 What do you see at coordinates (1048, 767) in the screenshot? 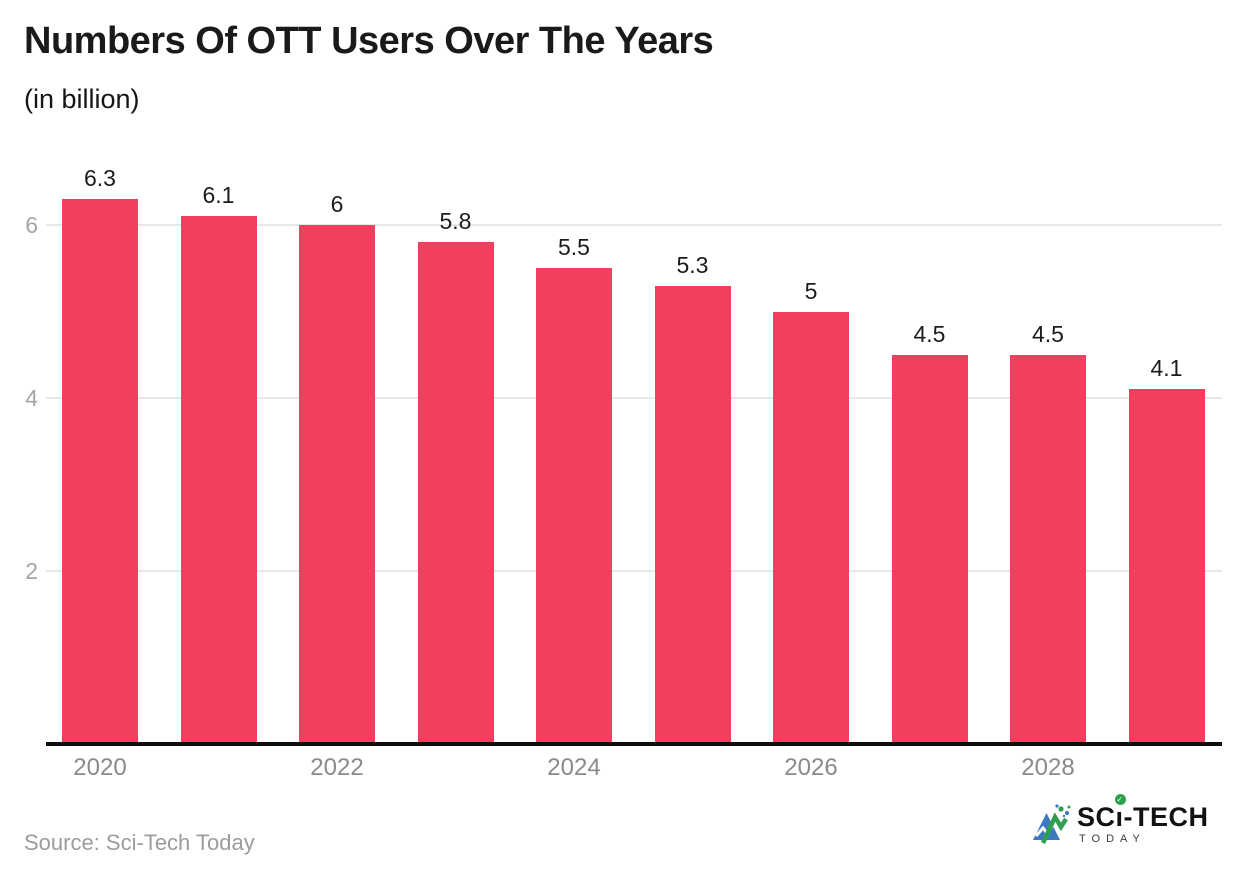
I see `x-tick-label-2028: 2028` at bounding box center [1048, 767].